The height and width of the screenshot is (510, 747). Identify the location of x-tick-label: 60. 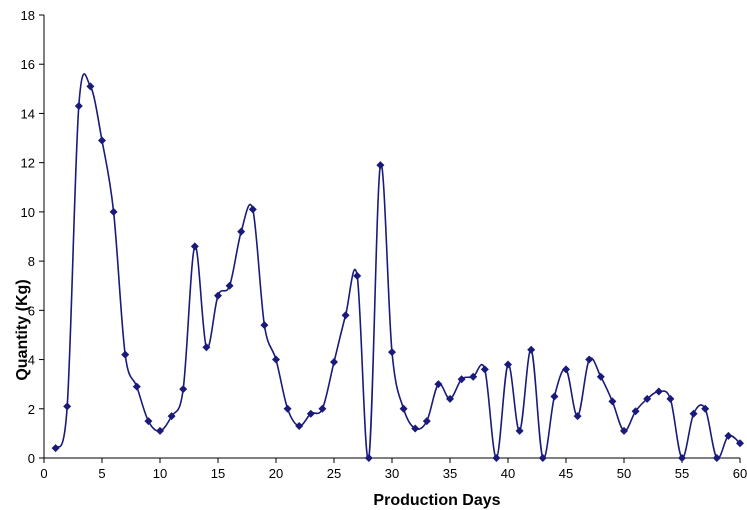
(740, 473).